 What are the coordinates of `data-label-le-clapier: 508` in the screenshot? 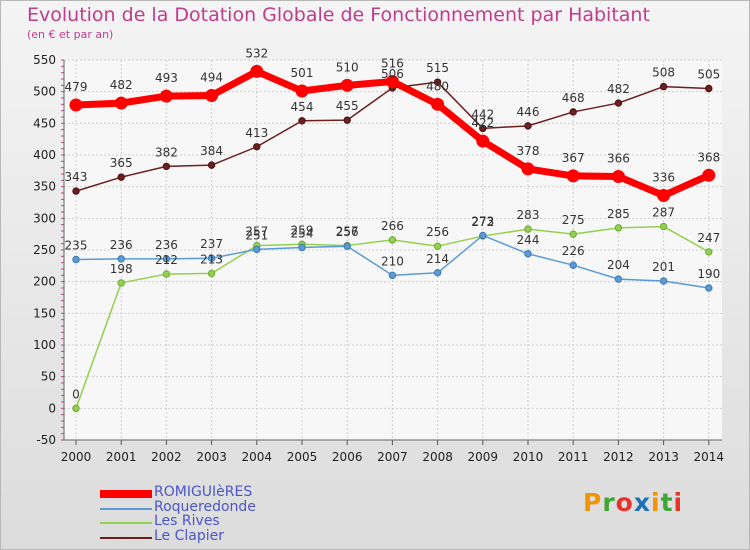 It's located at (663, 73).